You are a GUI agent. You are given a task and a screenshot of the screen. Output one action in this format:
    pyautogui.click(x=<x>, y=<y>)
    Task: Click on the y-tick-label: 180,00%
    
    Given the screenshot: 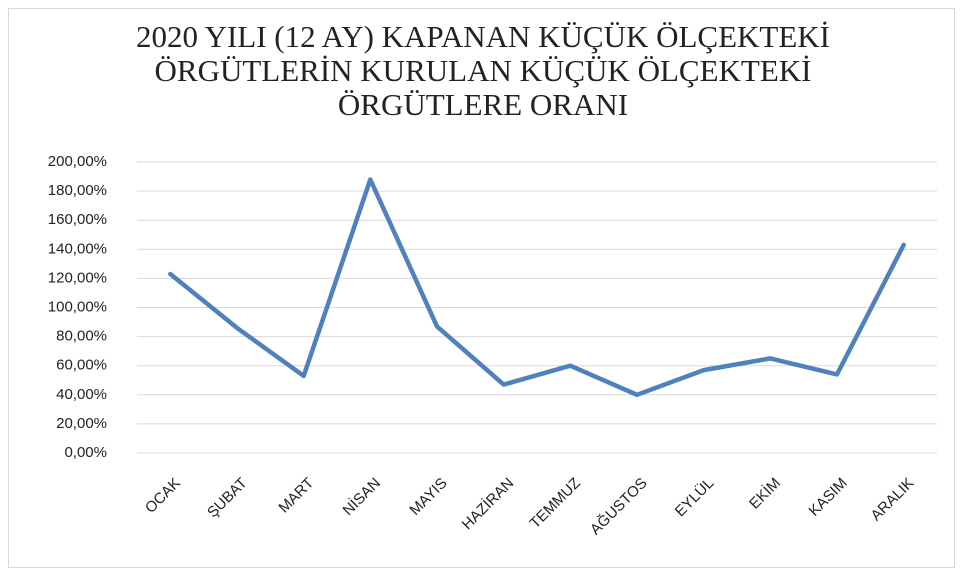 What is the action you would take?
    pyautogui.click(x=77, y=190)
    